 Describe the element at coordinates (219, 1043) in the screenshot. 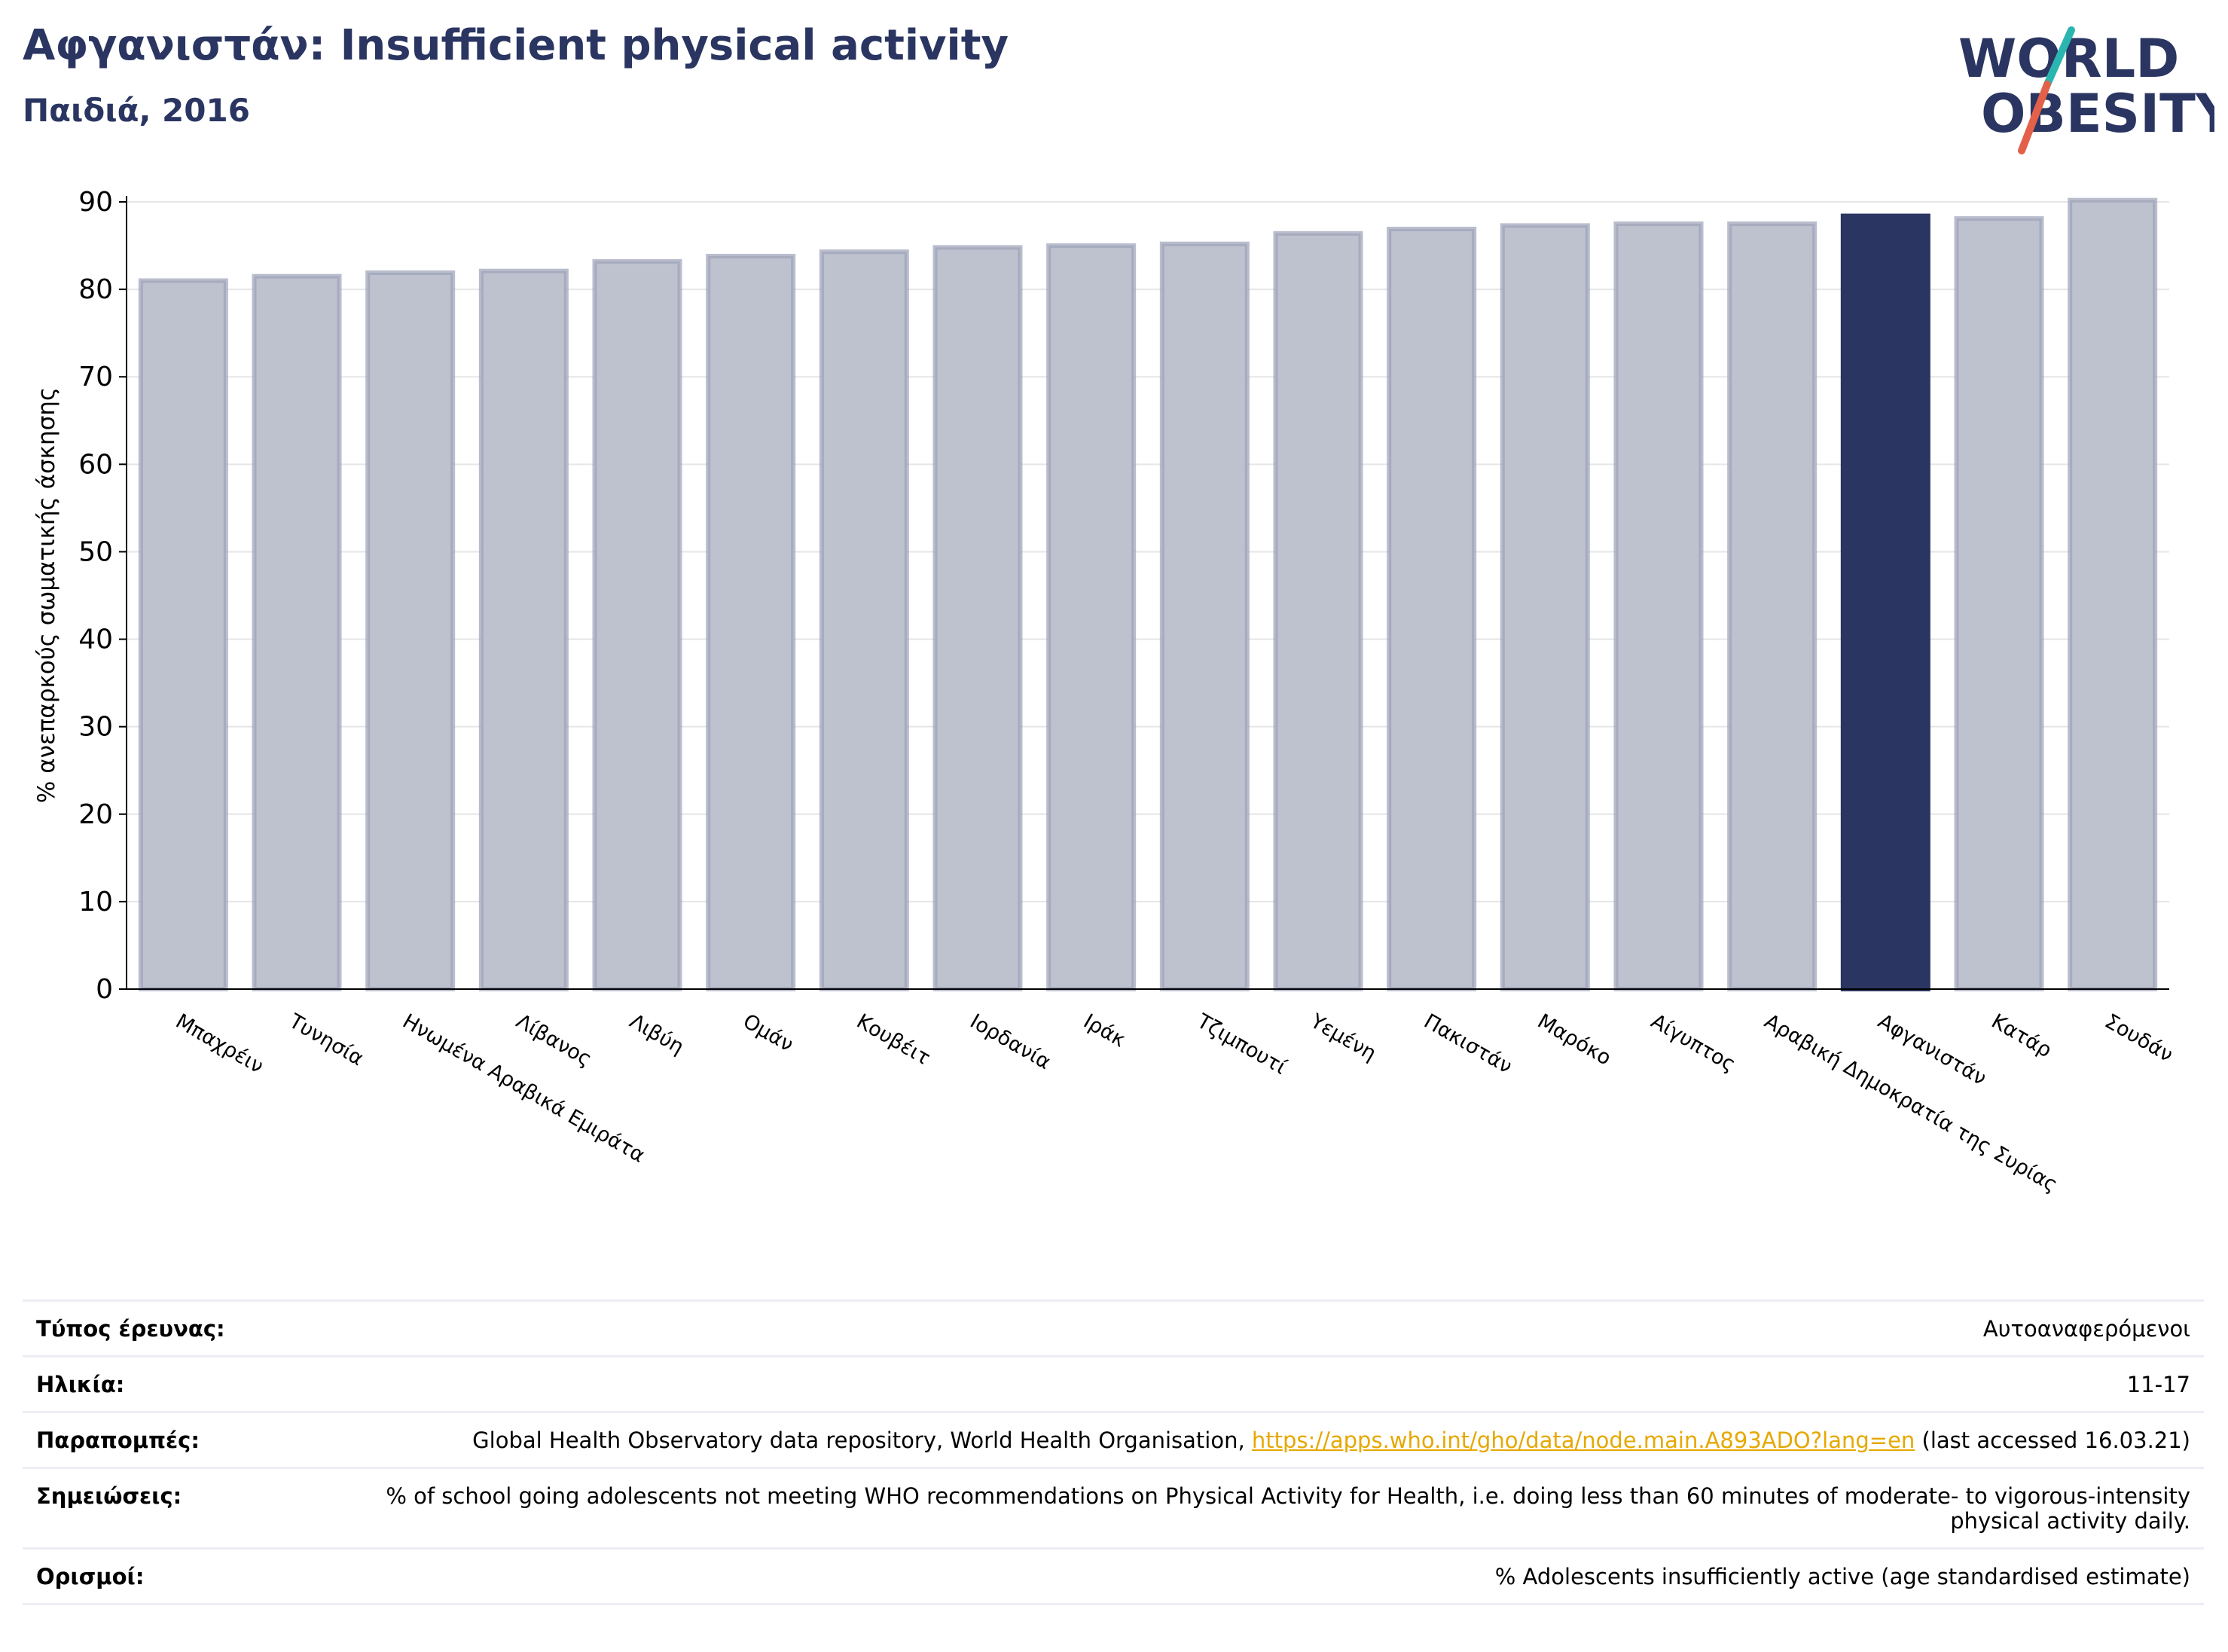

I see `x-tick-label: Μπαχρέιν` at that location.